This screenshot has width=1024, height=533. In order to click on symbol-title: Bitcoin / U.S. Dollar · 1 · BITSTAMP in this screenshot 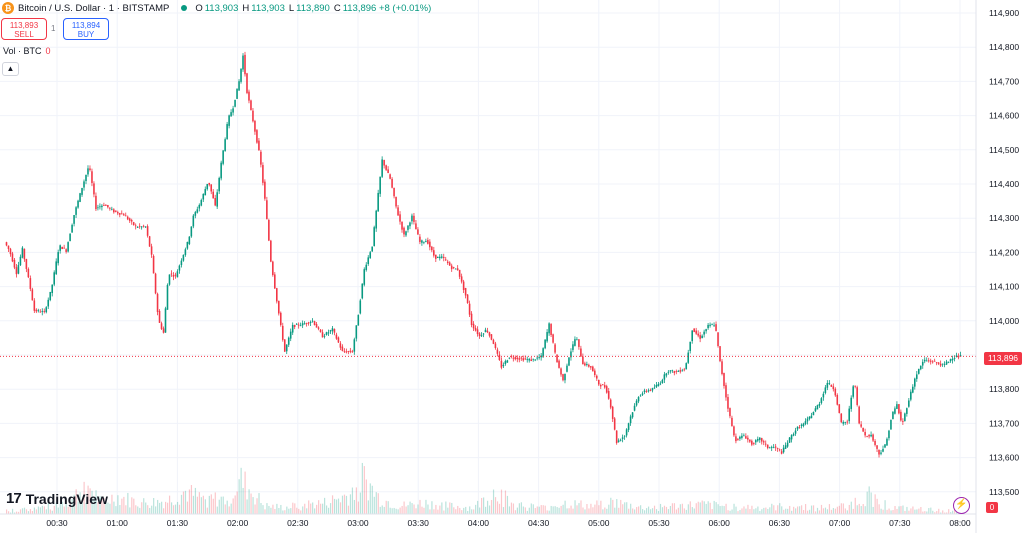, I will do `click(94, 8)`.